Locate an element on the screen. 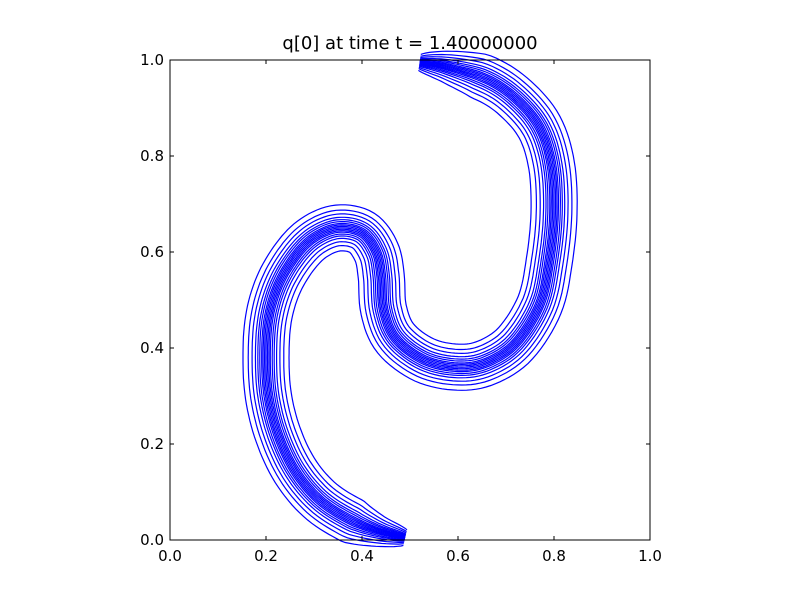 This screenshot has width=800, height=600. y-tick-label-5: 1.0 is located at coordinates (152, 60).